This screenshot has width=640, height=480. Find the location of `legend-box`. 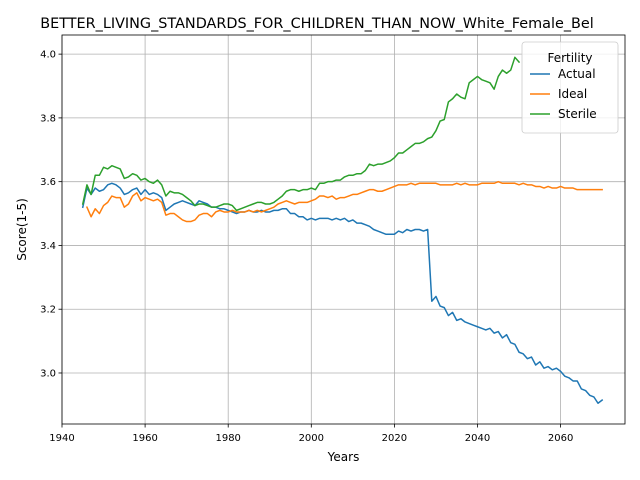

legend-box is located at coordinates (570, 87).